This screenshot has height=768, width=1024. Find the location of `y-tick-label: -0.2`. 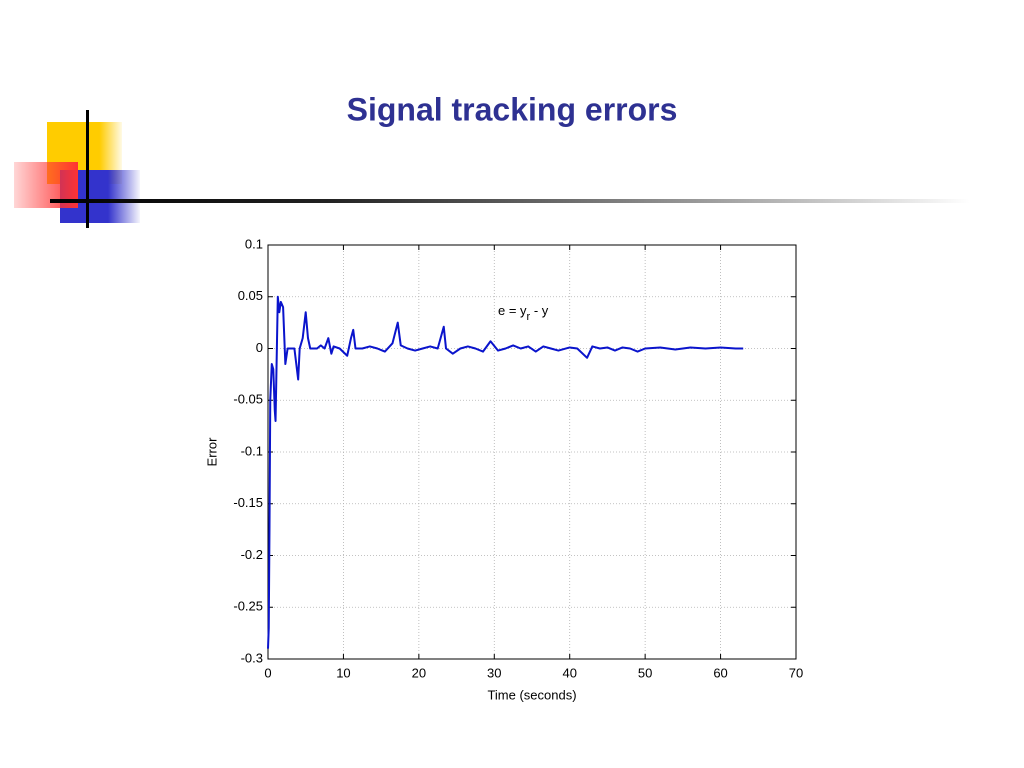

y-tick-label: -0.2 is located at coordinates (252, 554).